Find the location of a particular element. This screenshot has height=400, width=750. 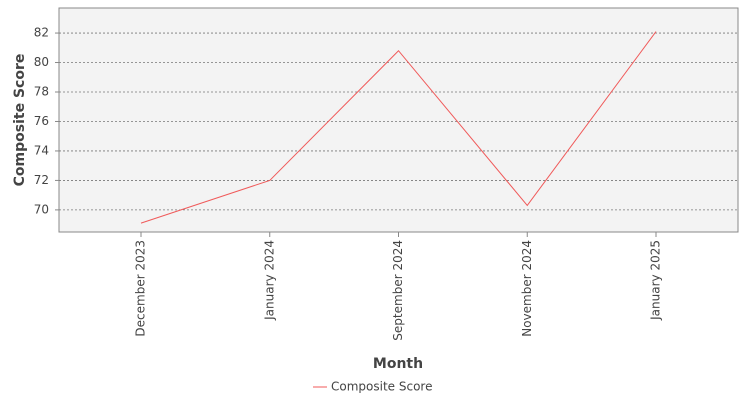

x-tick-label: September 2024 is located at coordinates (398, 290).